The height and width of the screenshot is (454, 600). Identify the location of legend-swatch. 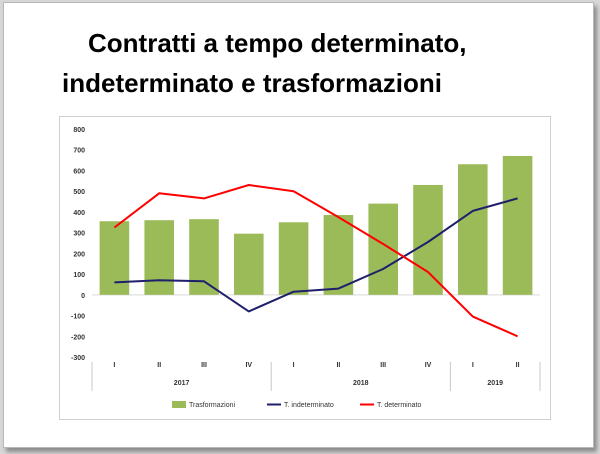
(179, 404).